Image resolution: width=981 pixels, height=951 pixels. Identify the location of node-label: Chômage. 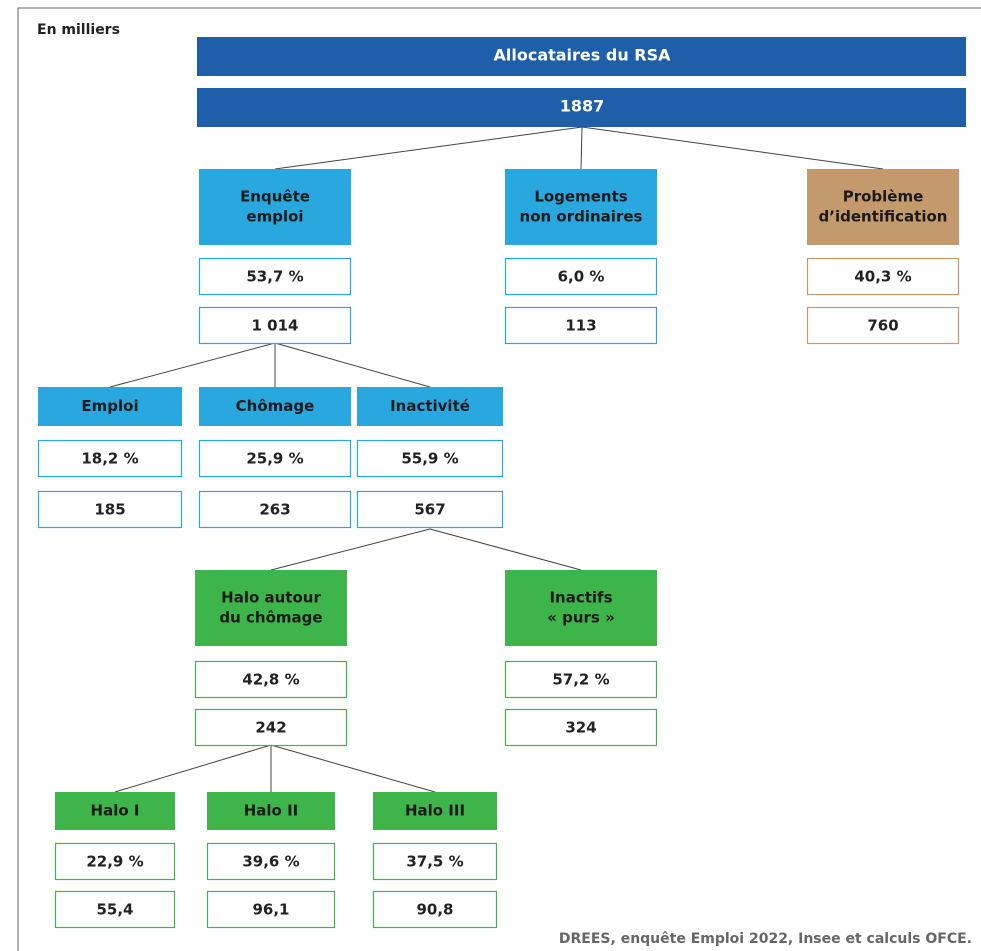
(275, 406).